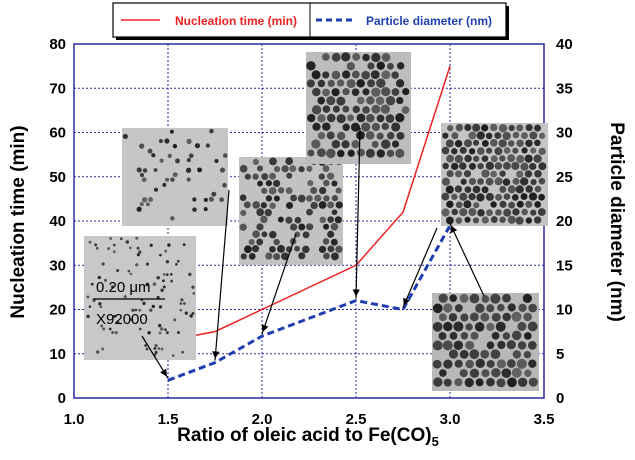  What do you see at coordinates (123, 287) in the screenshot?
I see `scale-bar-label: 0.20 μm` at bounding box center [123, 287].